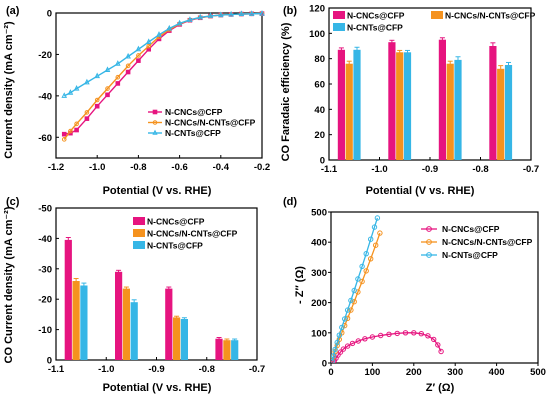 Image resolution: width=560 pixels, height=403 pixels. What do you see at coordinates (45, 138) in the screenshot?
I see `y-tick-label: -60` at bounding box center [45, 138].